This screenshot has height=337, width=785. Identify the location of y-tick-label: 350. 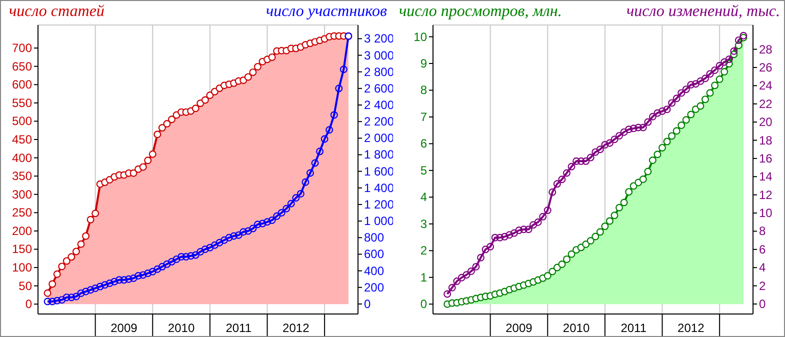
(22, 176).